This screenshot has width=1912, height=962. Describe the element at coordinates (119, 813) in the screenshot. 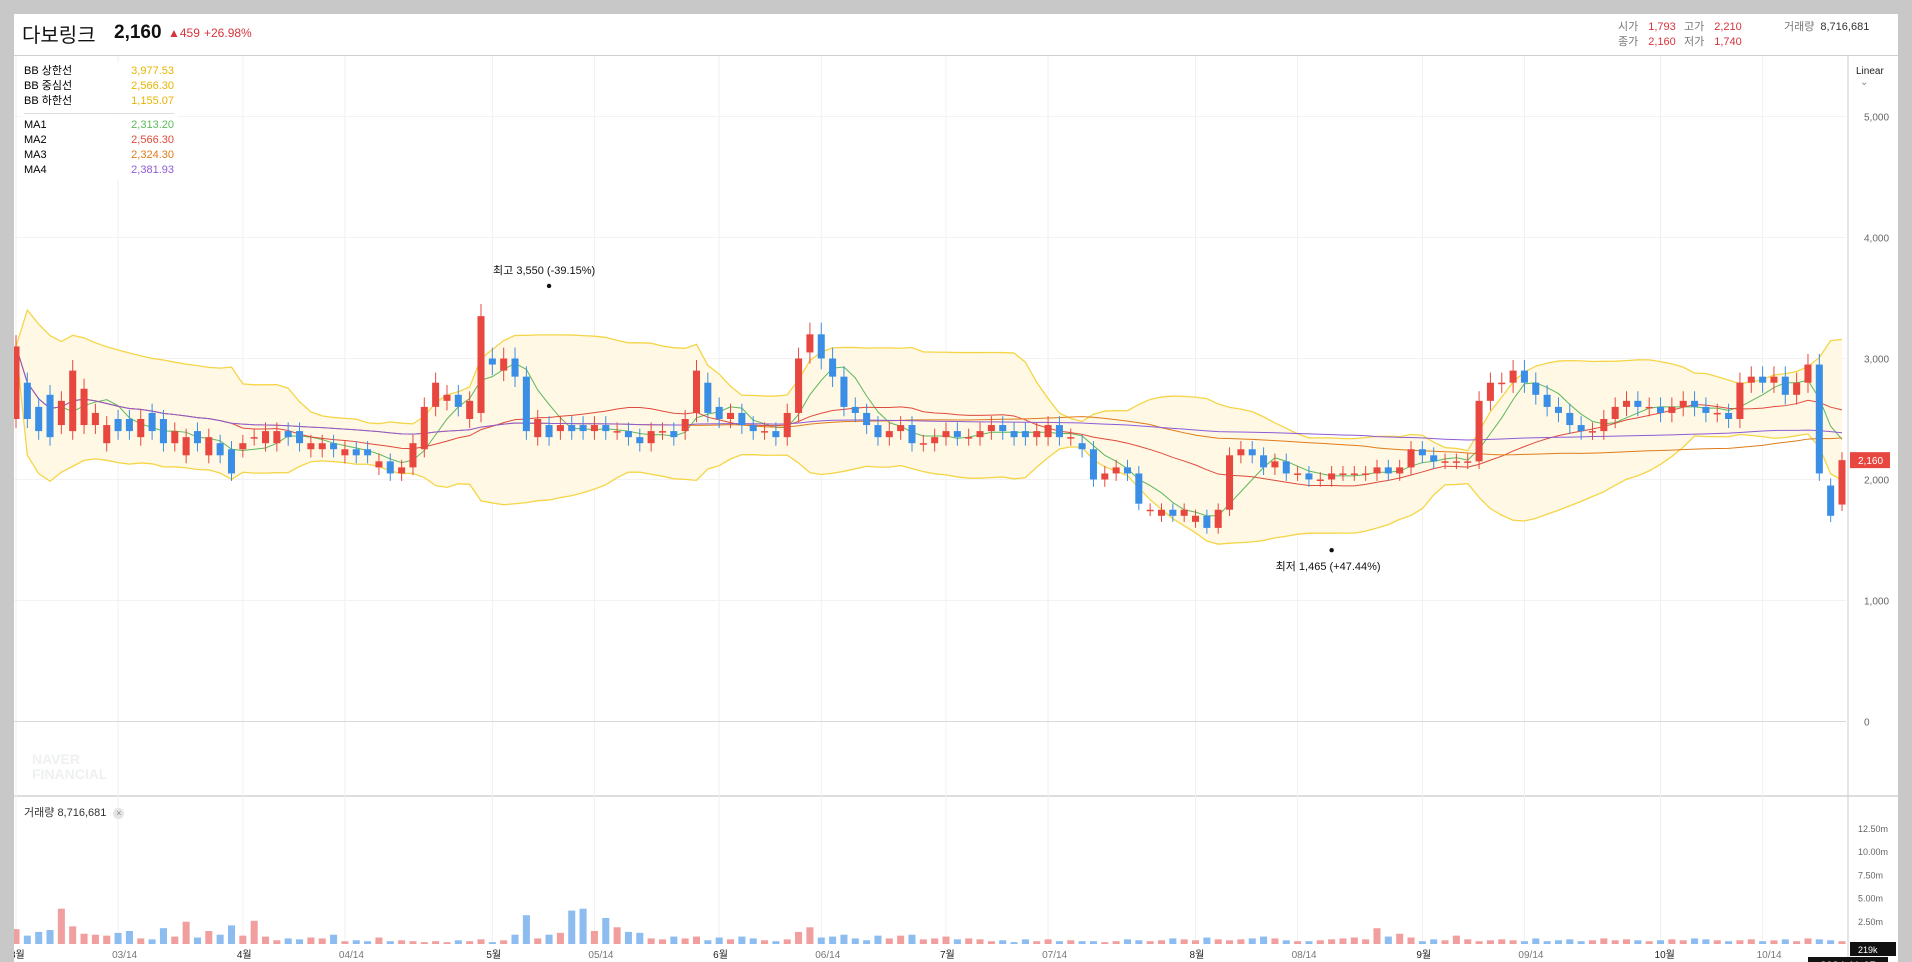

I see `close-icon: ×` at that location.